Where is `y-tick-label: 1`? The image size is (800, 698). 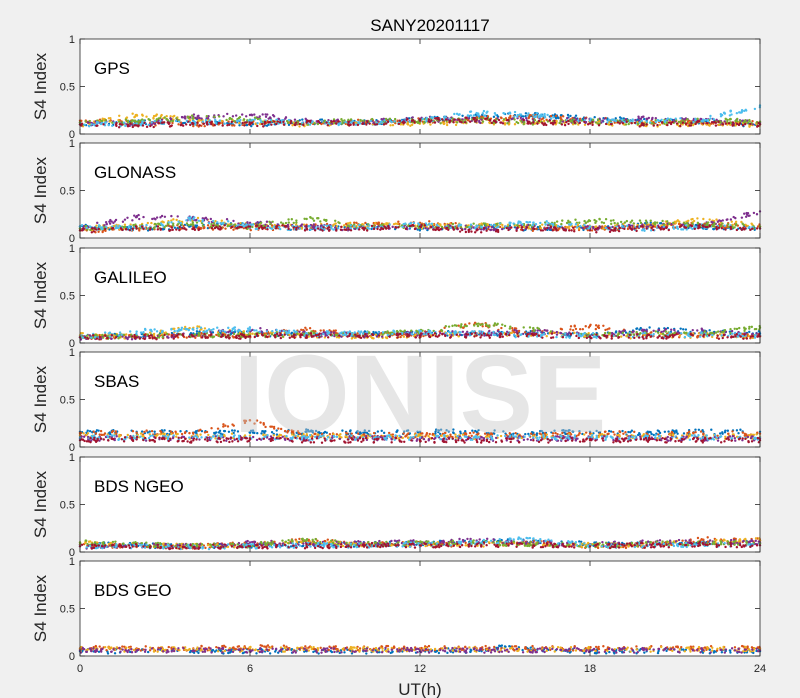
y-tick-label: 1 is located at coordinates (72, 40).